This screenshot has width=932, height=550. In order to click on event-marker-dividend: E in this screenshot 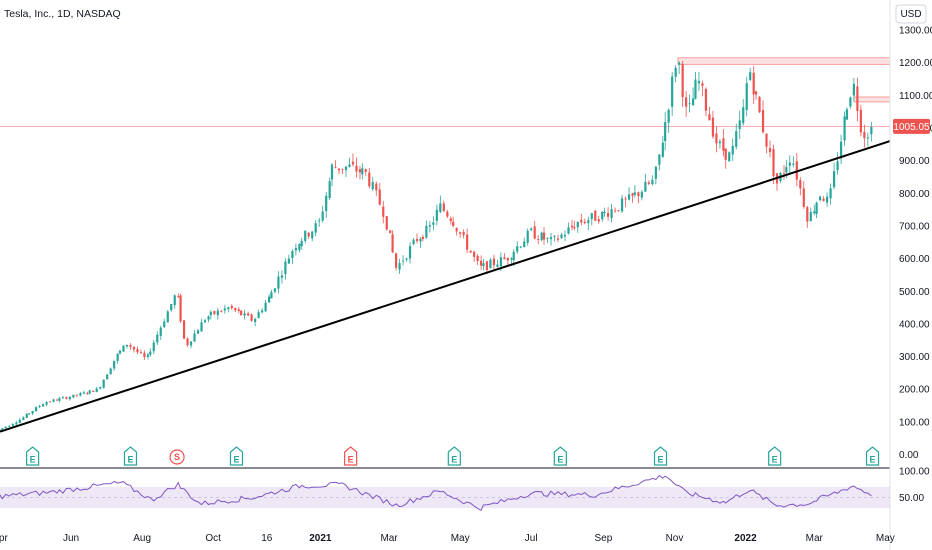, I will do `click(351, 456)`.